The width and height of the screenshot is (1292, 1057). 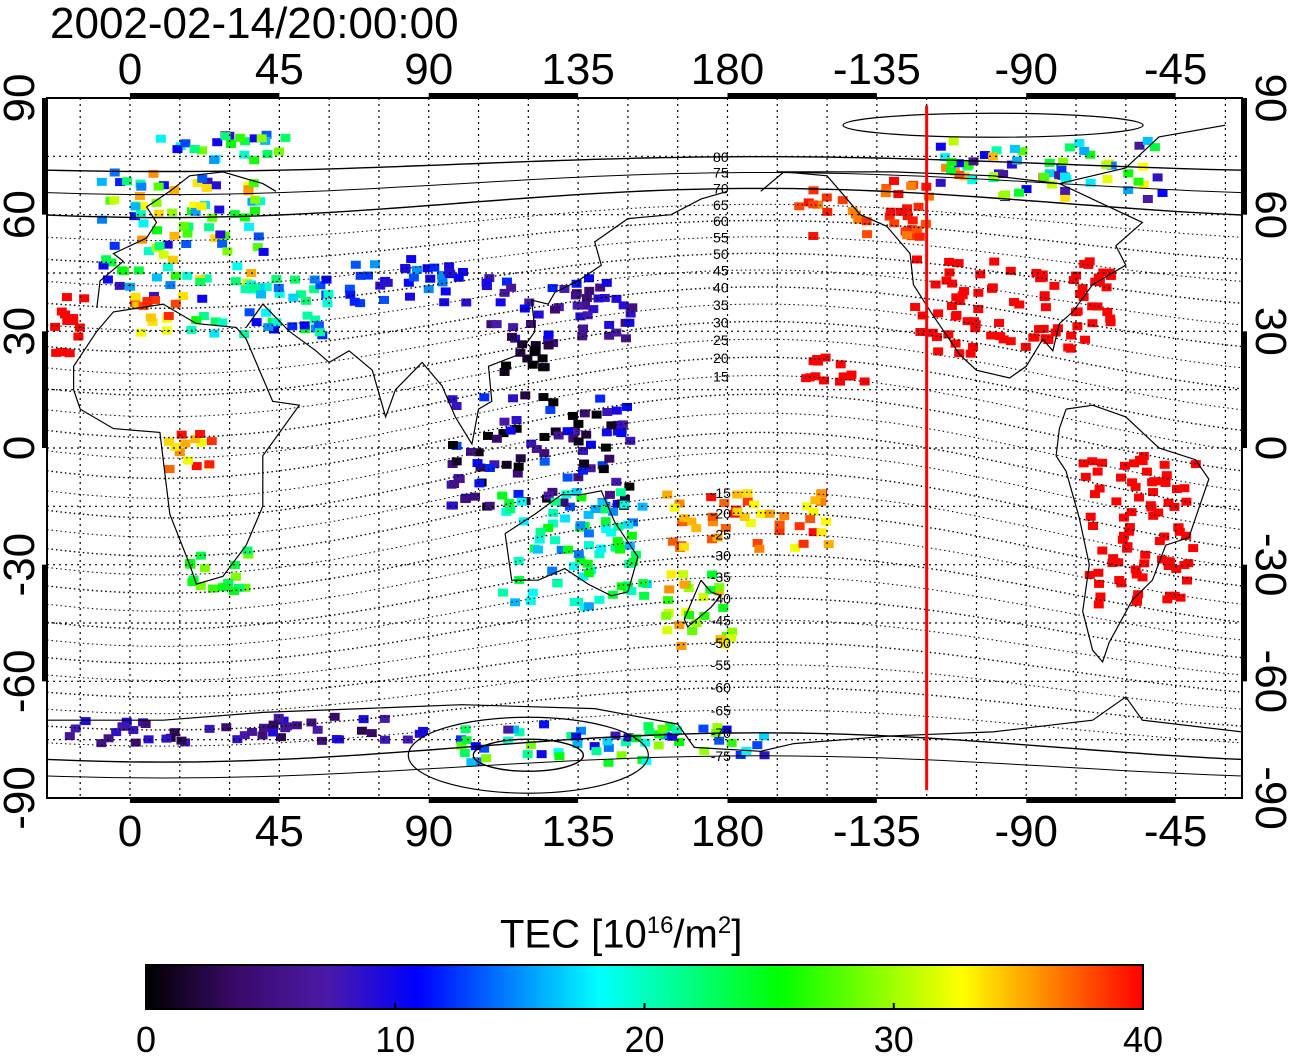 What do you see at coordinates (1269, 214) in the screenshot?
I see `right-lat-tick-label: 60` at bounding box center [1269, 214].